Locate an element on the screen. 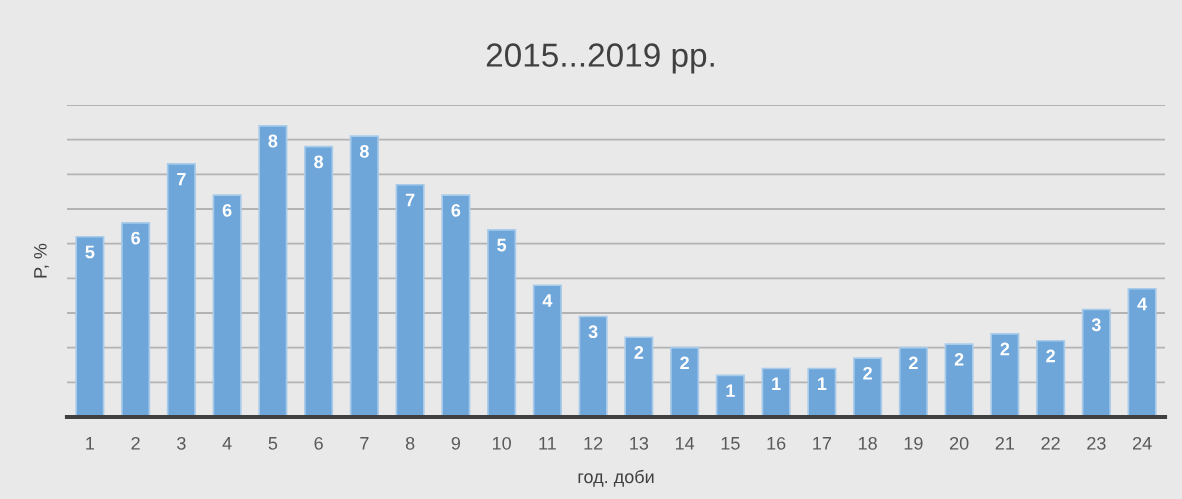 The width and height of the screenshot is (1182, 499). x-tick-label: 13 is located at coordinates (639, 443).